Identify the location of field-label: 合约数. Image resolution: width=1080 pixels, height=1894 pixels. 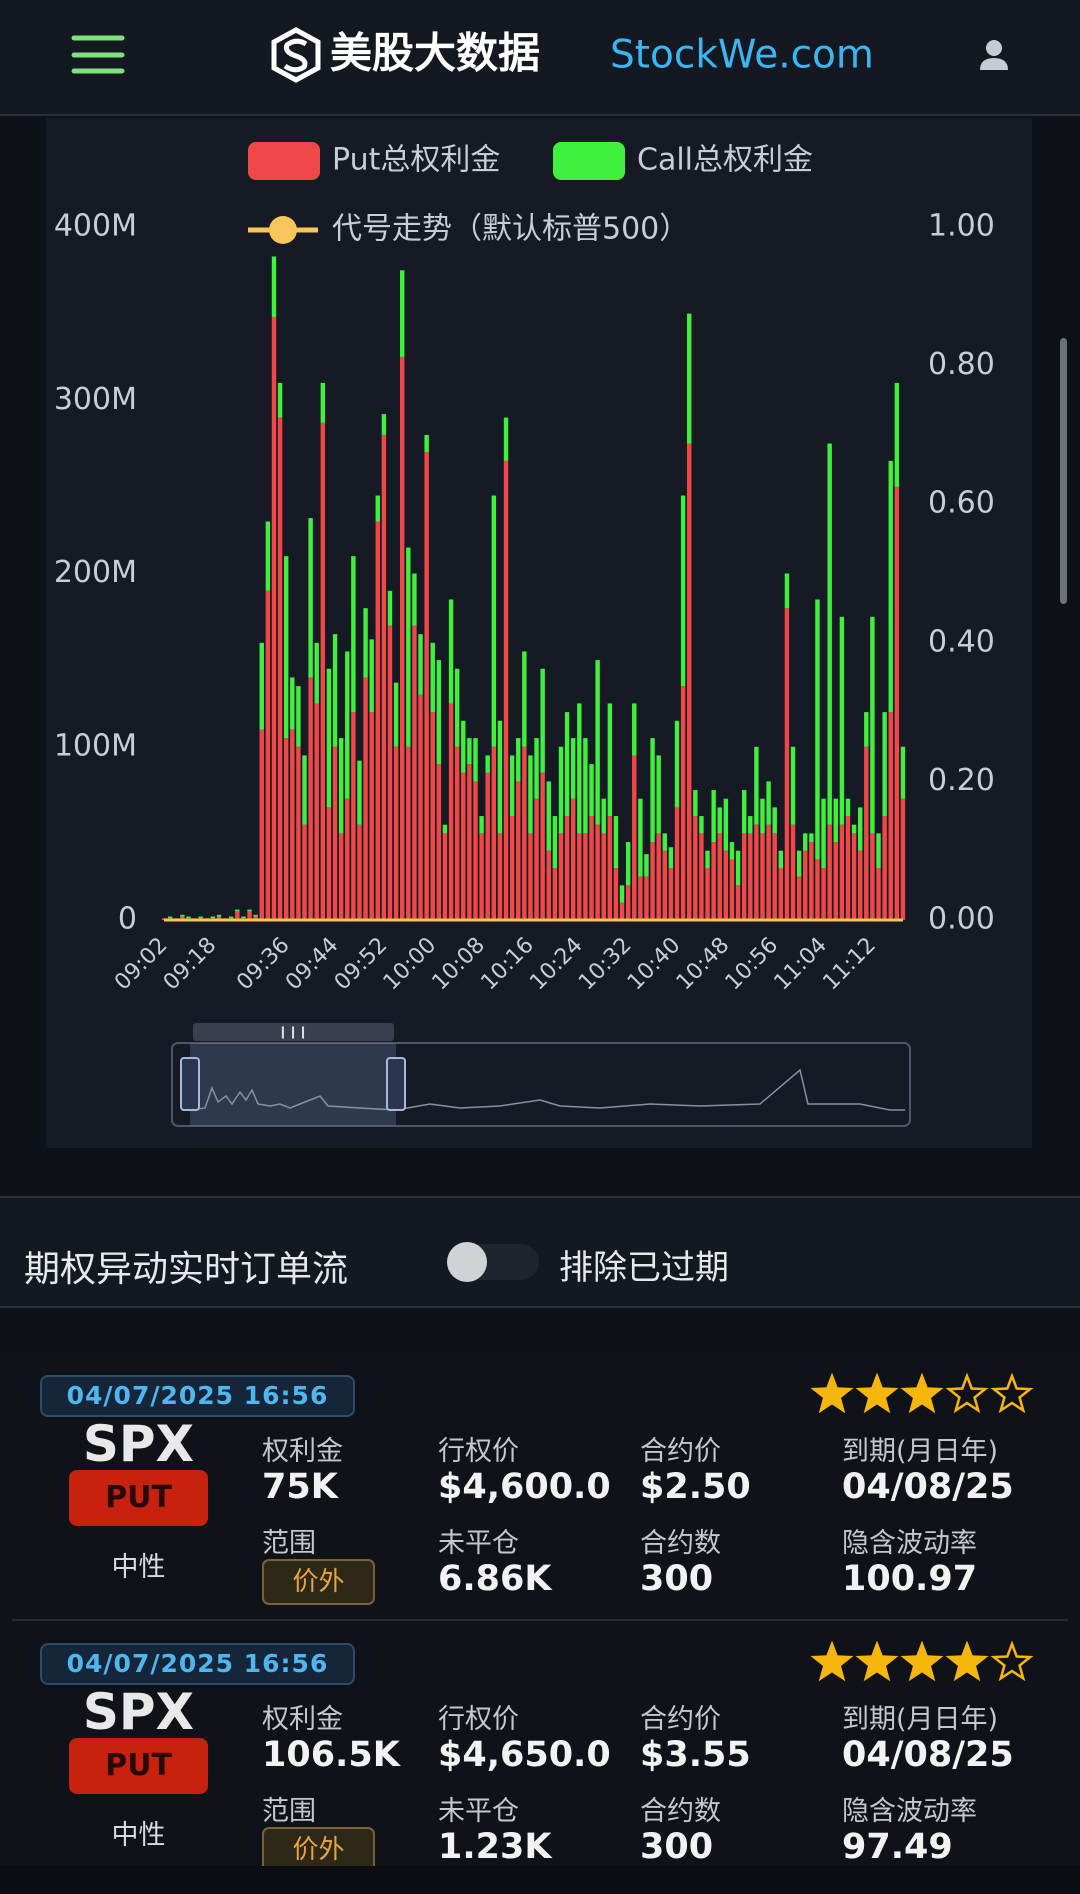
(680, 1543).